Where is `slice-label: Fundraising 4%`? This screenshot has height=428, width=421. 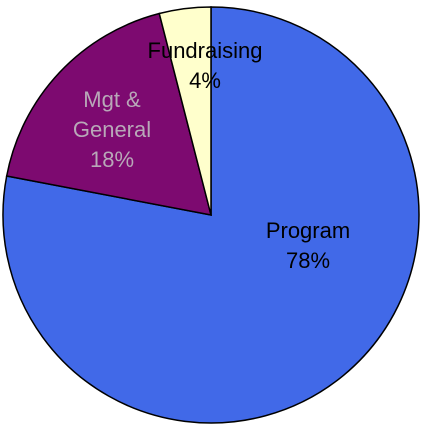
slice-label: Fundraising 4% is located at coordinates (205, 66).